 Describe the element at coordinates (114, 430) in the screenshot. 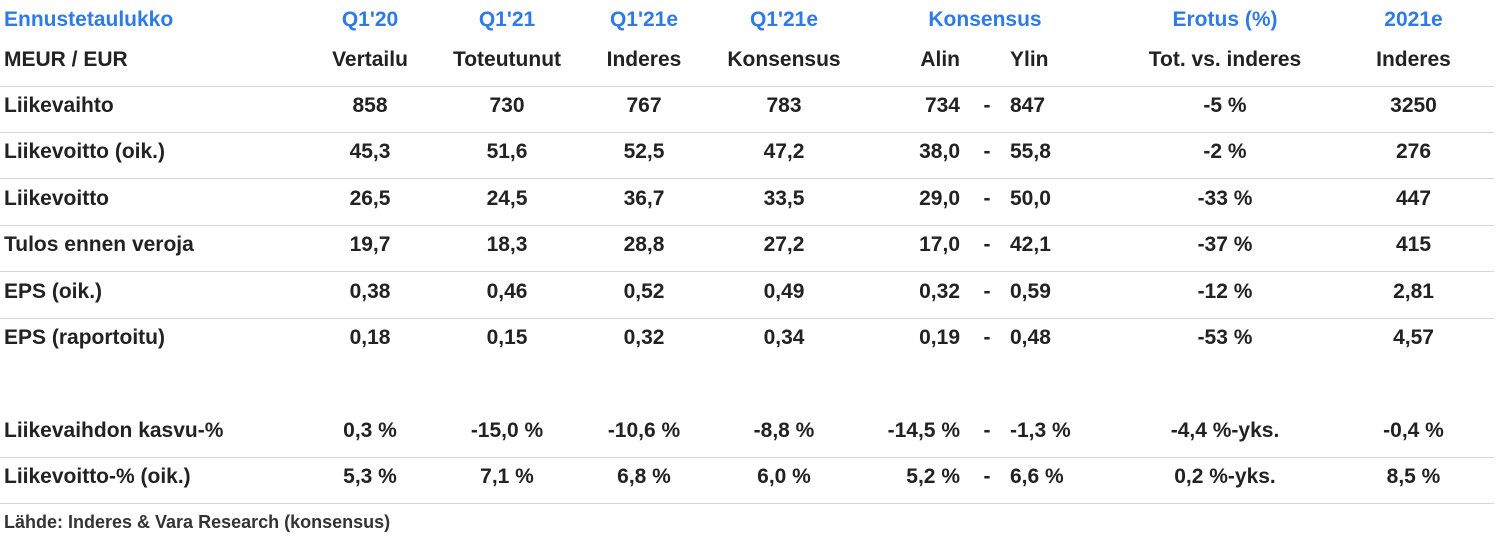

I see `row-label: Liikevaihdon kasvu-%` at that location.